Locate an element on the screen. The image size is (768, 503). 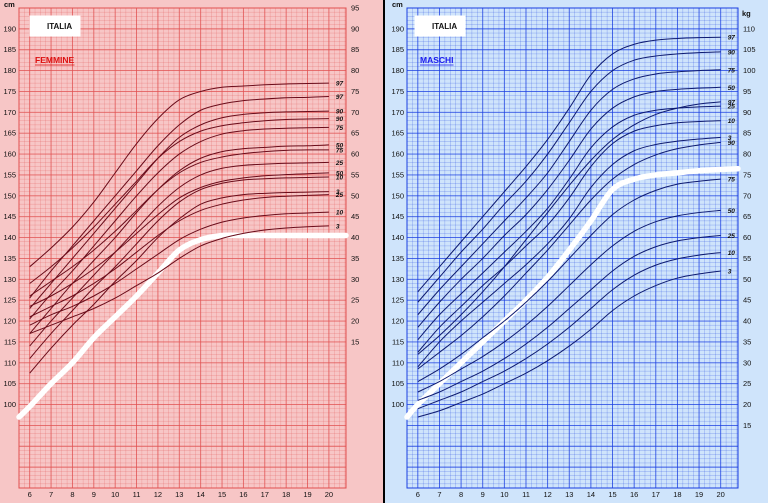
age-tick-label: 16 is located at coordinates (243, 494).